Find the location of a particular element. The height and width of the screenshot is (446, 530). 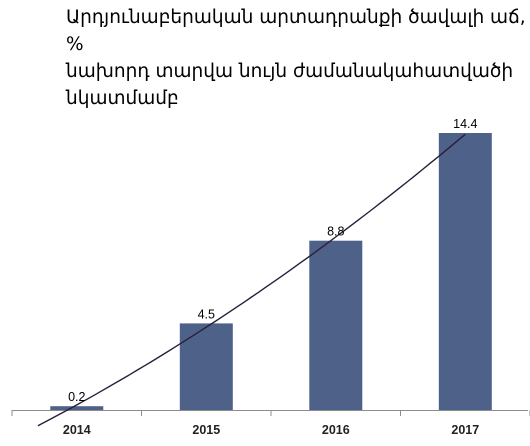

x-tick-label-2016: 2016 is located at coordinates (336, 430).